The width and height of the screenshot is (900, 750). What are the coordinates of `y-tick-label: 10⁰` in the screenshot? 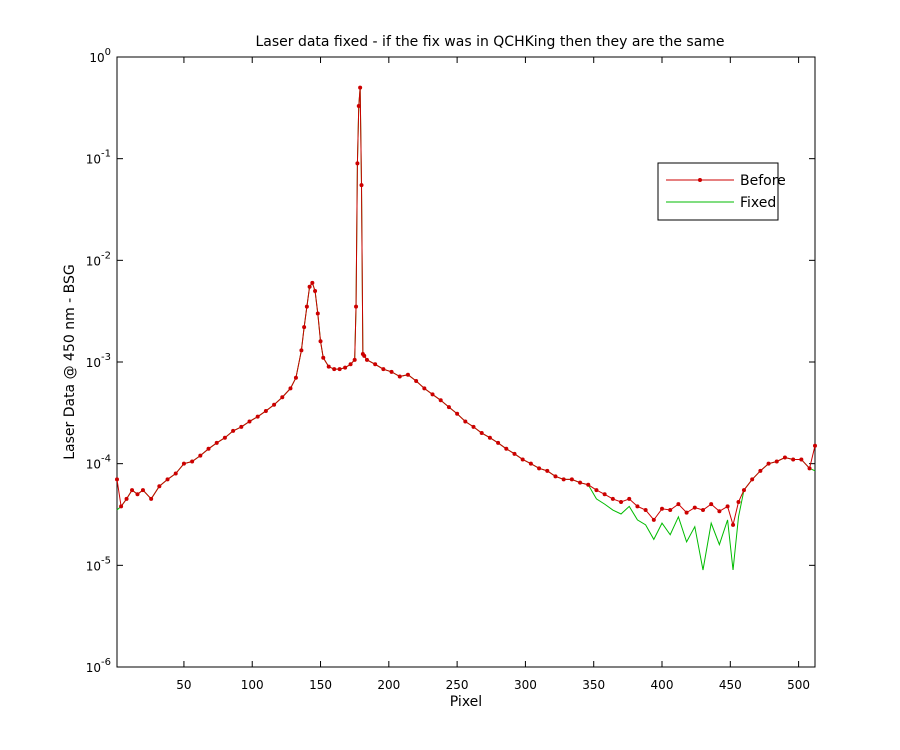 It's located at (100, 56).